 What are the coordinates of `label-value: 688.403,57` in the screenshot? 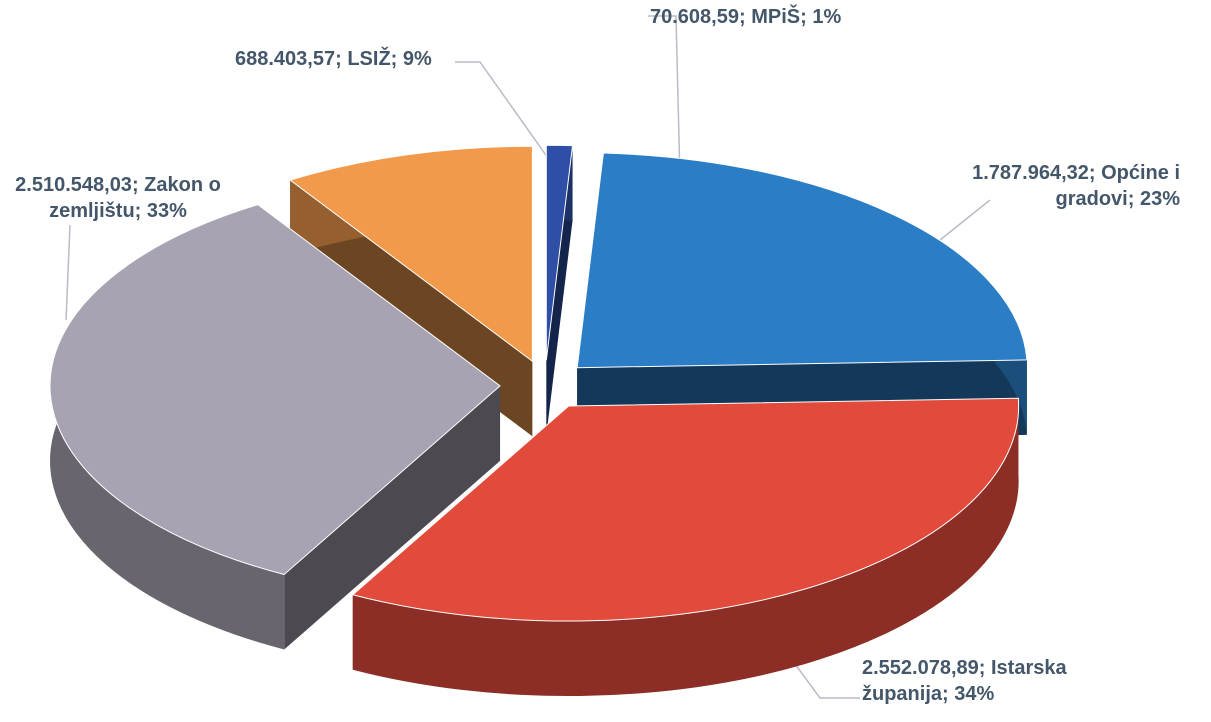 It's located at (285, 59).